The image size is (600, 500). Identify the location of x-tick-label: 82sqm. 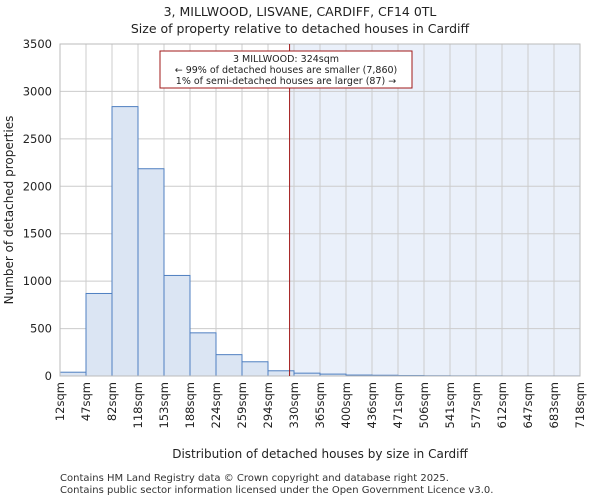
(112, 401).